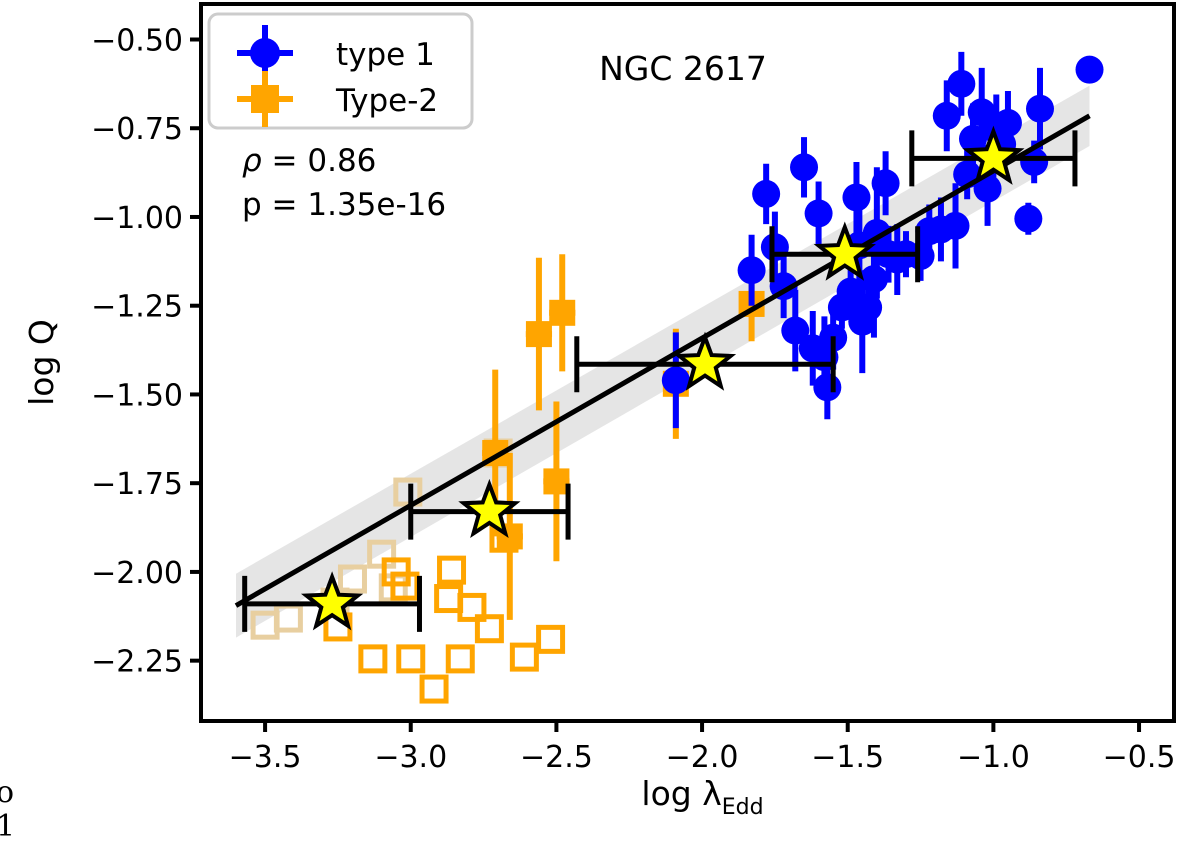 The height and width of the screenshot is (844, 1200). Describe the element at coordinates (265, 757) in the screenshot. I see `x-tick-label: −3.5` at that location.